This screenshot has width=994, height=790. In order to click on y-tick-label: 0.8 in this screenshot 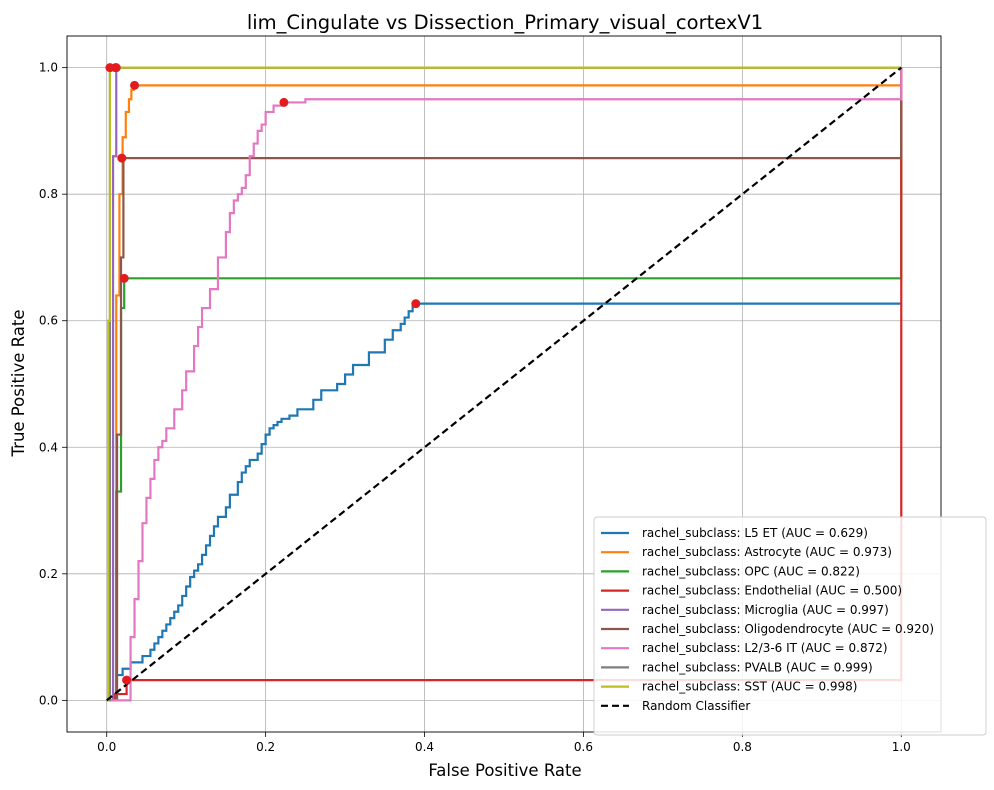, I will do `click(48, 194)`.